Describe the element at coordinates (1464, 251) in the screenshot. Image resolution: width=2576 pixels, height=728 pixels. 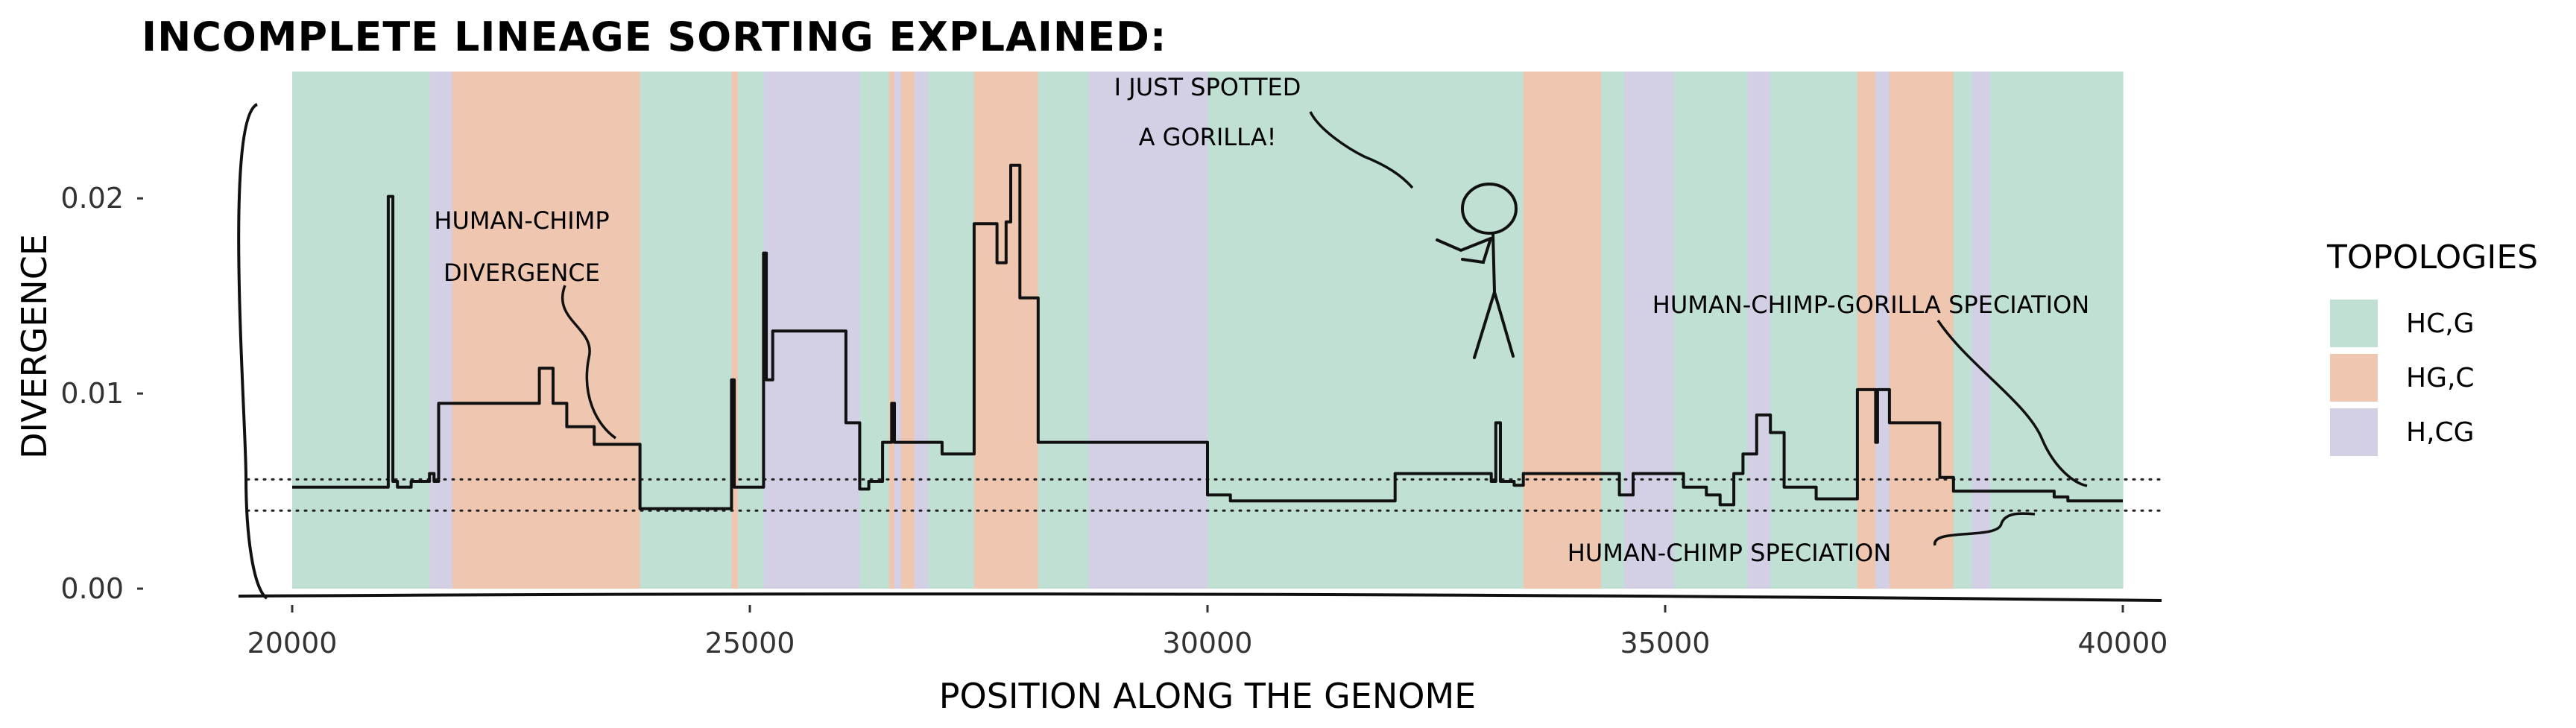
I see `stick-figure-arms` at that location.